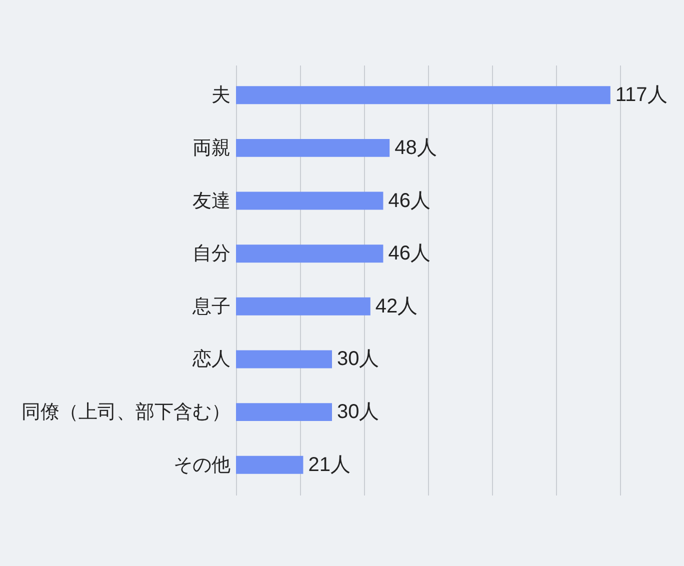 This screenshot has height=566, width=684. Describe the element at coordinates (211, 359) in the screenshot. I see `y-tick-label: 恋人` at that location.